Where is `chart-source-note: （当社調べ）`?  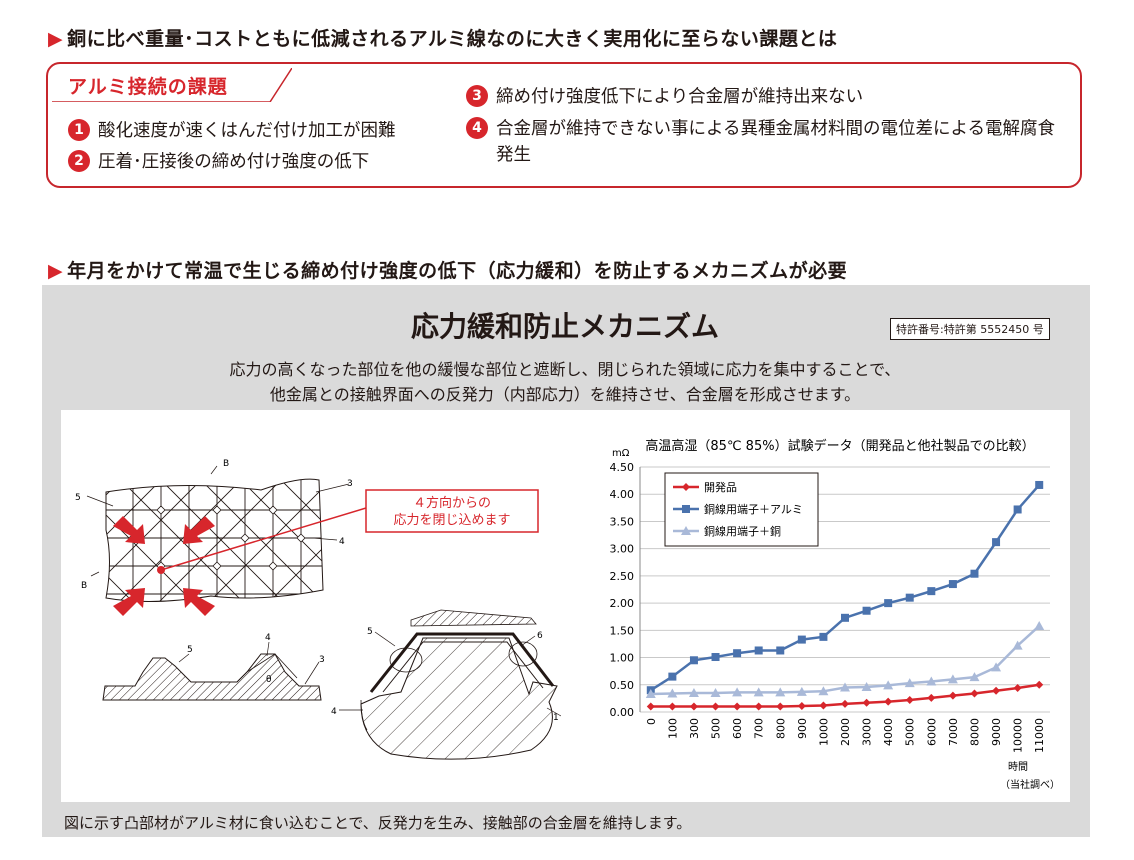
chart-source-note: （当社調べ） is located at coordinates (1030, 784).